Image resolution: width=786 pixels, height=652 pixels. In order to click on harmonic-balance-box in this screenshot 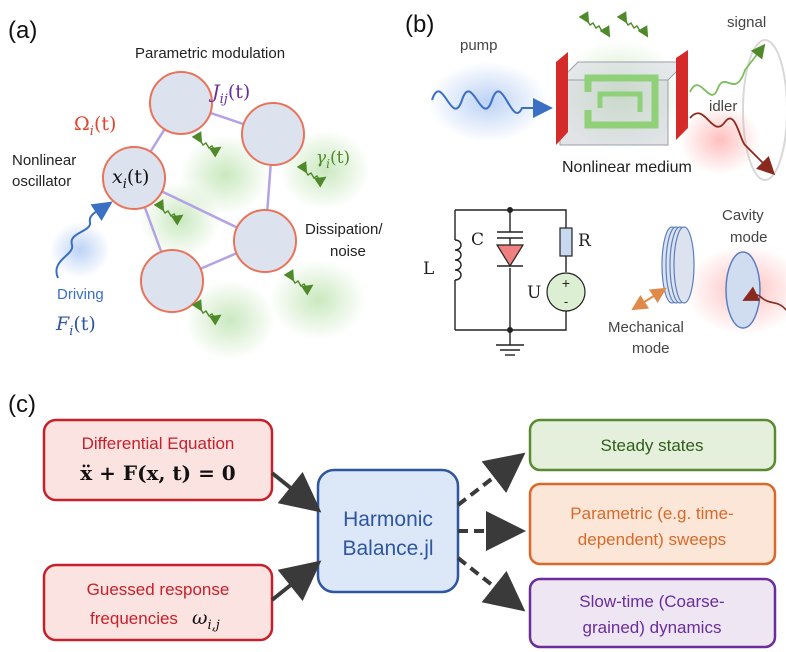, I will do `click(388, 531)`.